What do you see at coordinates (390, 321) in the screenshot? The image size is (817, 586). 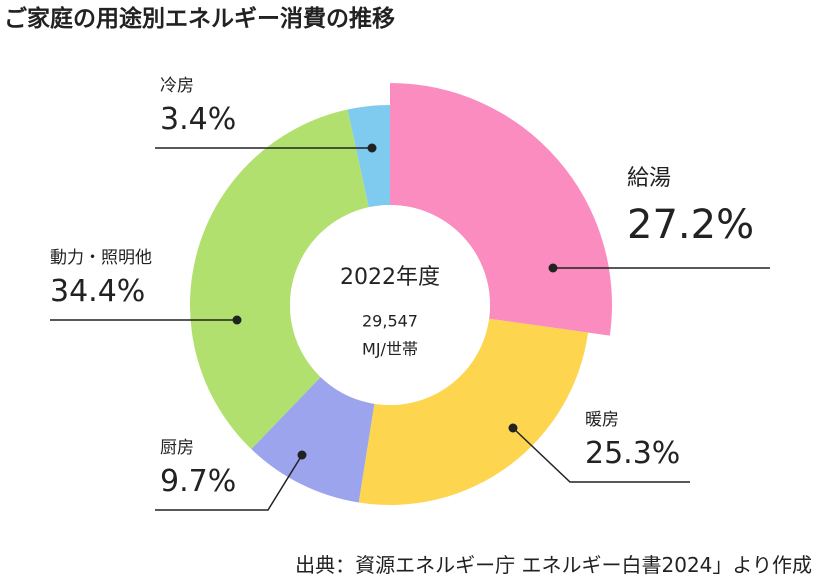 I see `center-value: 29,547` at bounding box center [390, 321].